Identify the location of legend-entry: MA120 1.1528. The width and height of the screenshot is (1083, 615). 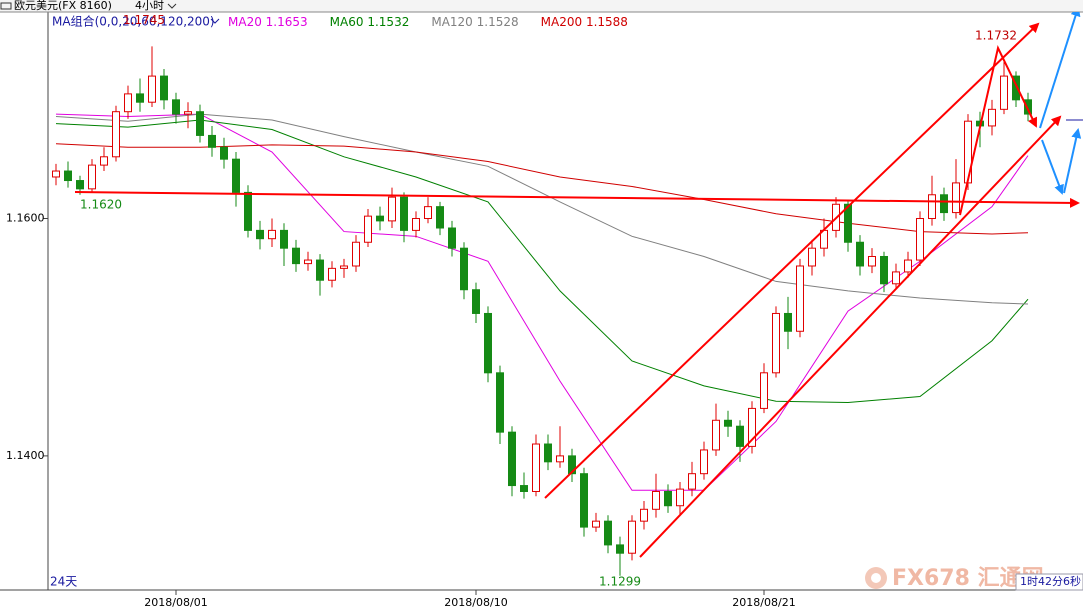
(474, 22).